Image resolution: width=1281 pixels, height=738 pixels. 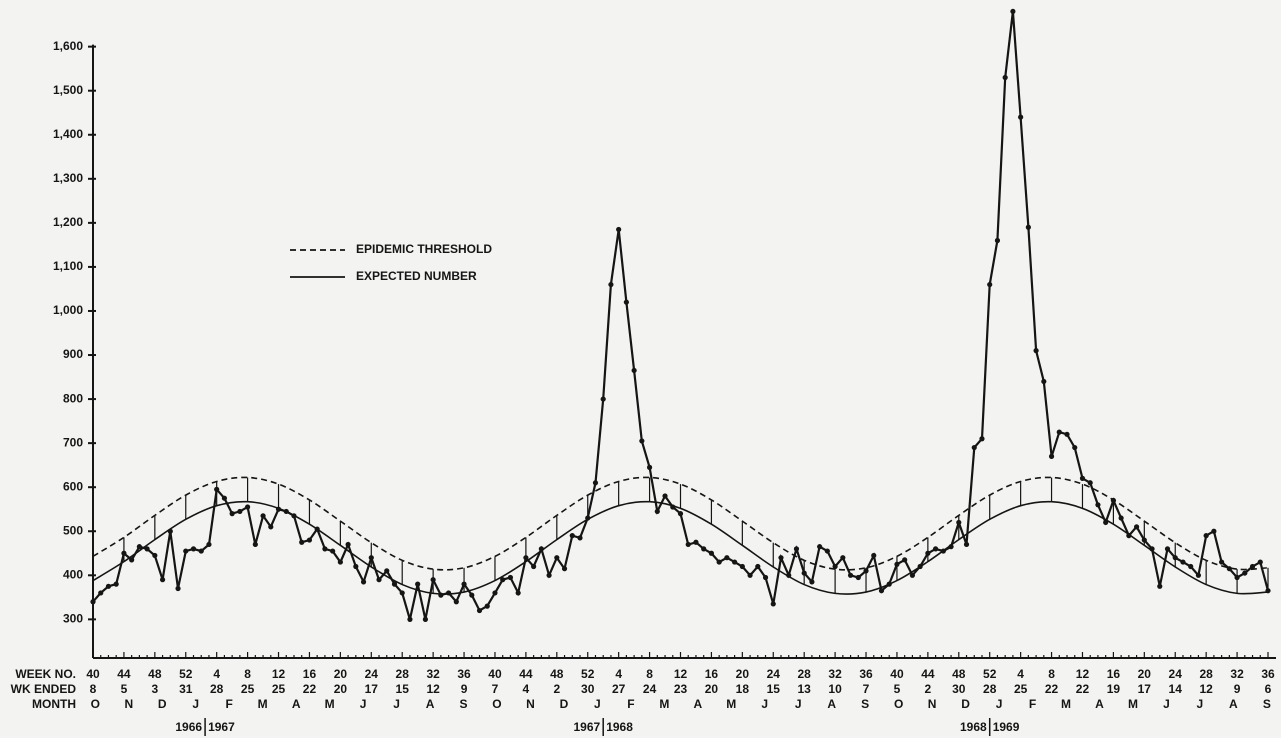 I want to click on week-ended: 8, so click(x=93, y=689).